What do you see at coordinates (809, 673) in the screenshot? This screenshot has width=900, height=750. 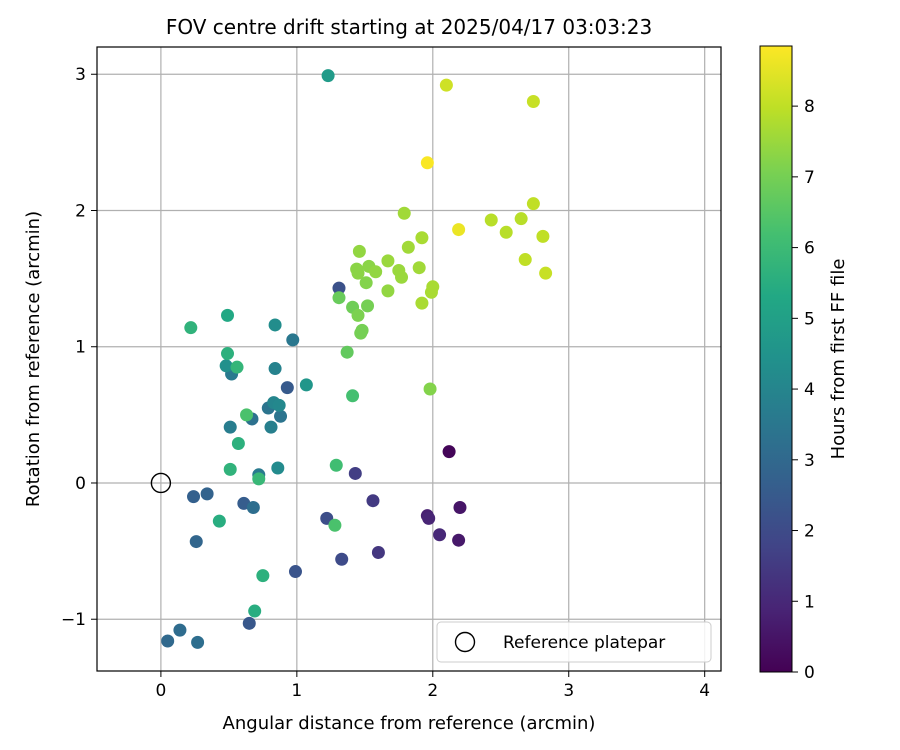 I see `colorbar-tick-label: 0` at bounding box center [809, 673].